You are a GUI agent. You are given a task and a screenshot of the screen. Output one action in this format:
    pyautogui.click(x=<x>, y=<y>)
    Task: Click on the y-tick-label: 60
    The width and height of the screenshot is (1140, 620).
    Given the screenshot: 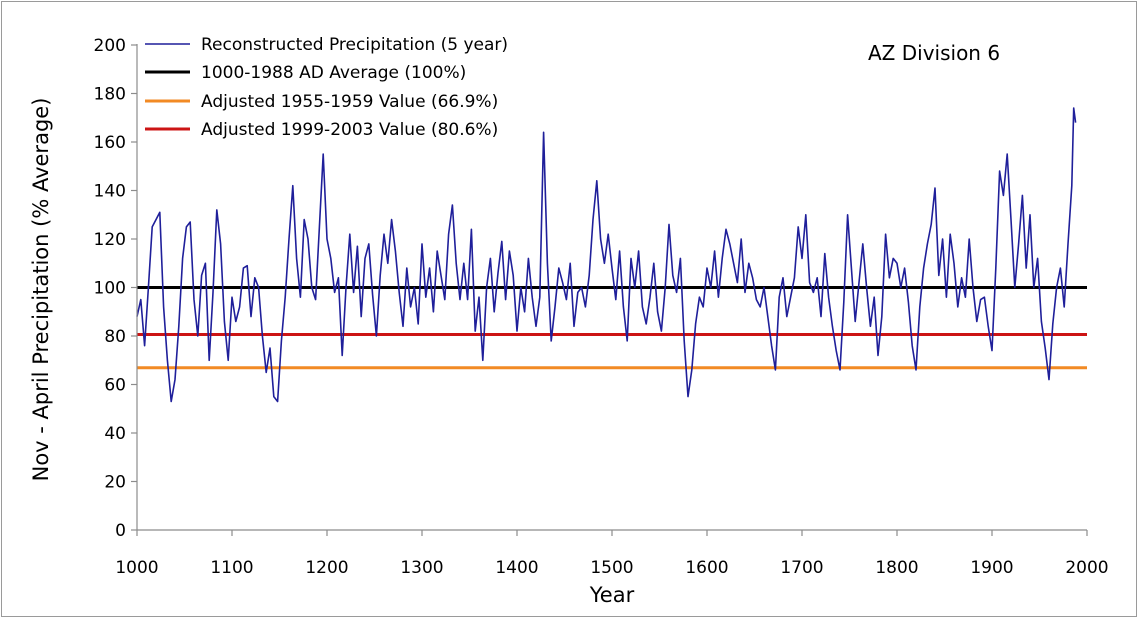 What is the action you would take?
    pyautogui.click(x=115, y=386)
    